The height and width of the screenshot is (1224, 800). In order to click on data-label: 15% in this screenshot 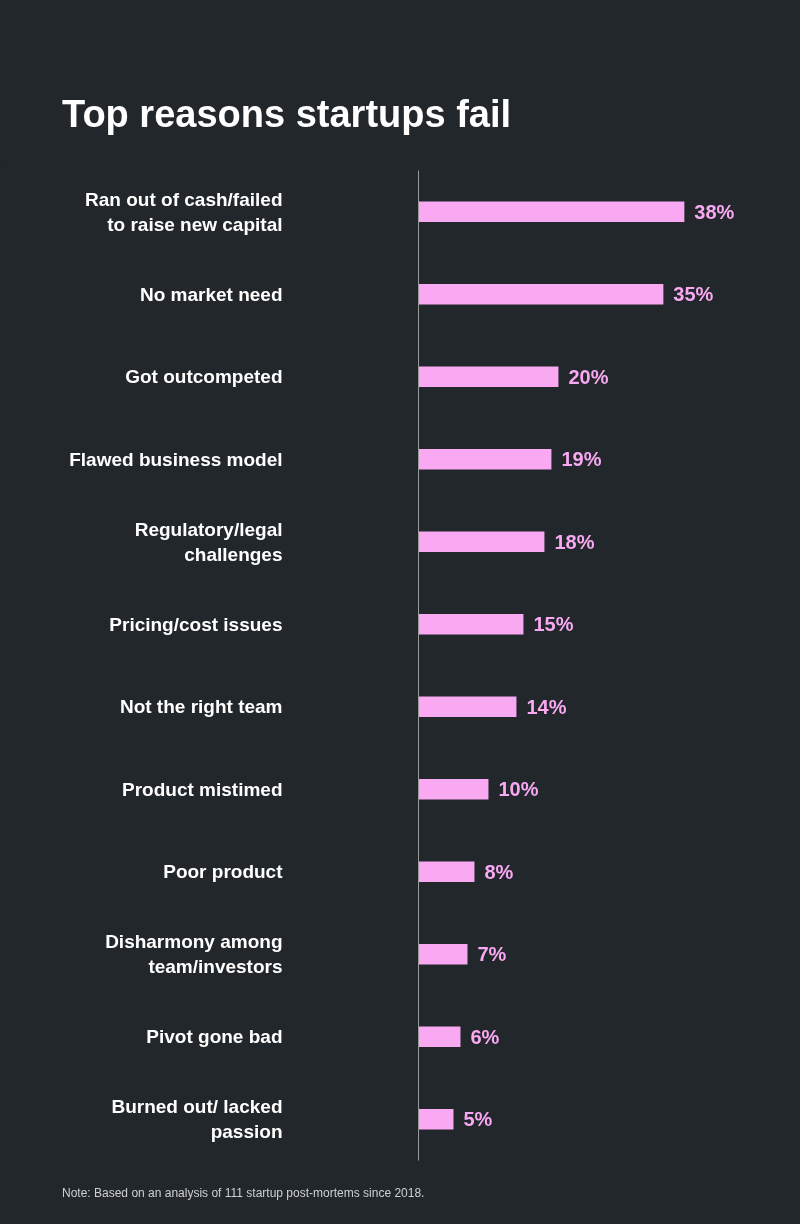, I will do `click(553, 624)`.